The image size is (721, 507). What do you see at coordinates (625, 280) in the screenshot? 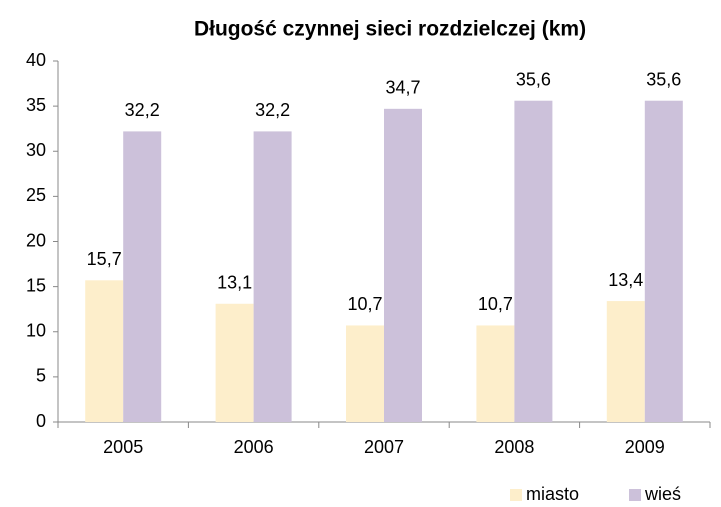
I see `value-label: 13,4` at bounding box center [625, 280].